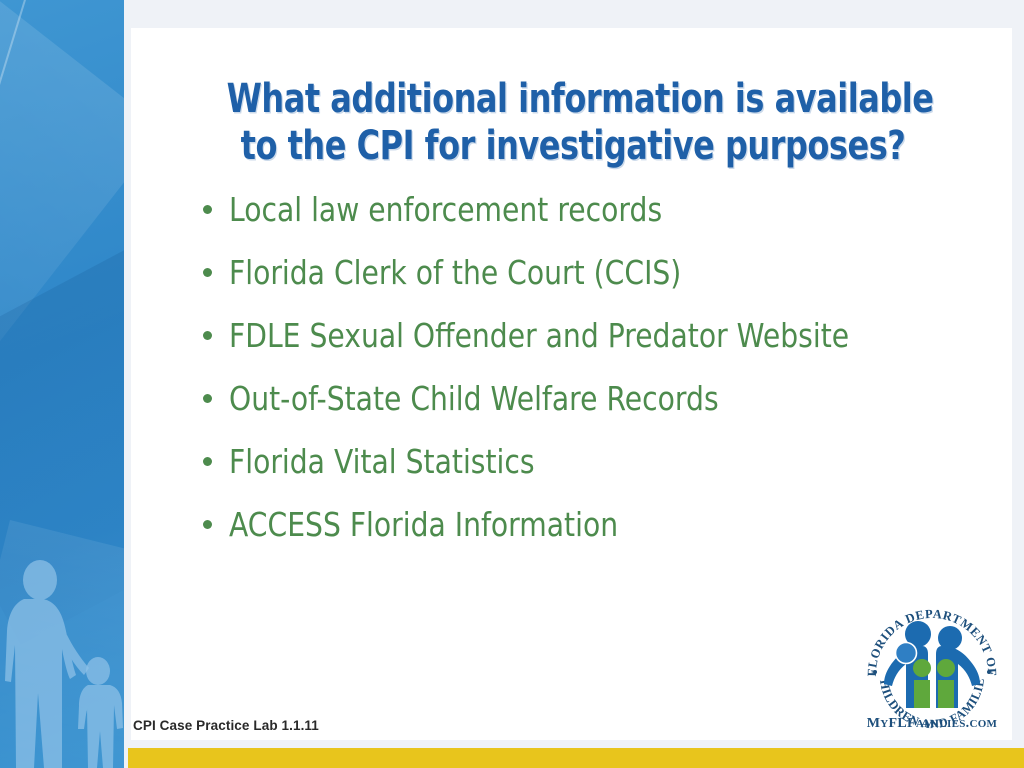 Image resolution: width=1024 pixels, height=768 pixels. Describe the element at coordinates (576, 758) in the screenshot. I see `bottom-gold-bar` at that location.